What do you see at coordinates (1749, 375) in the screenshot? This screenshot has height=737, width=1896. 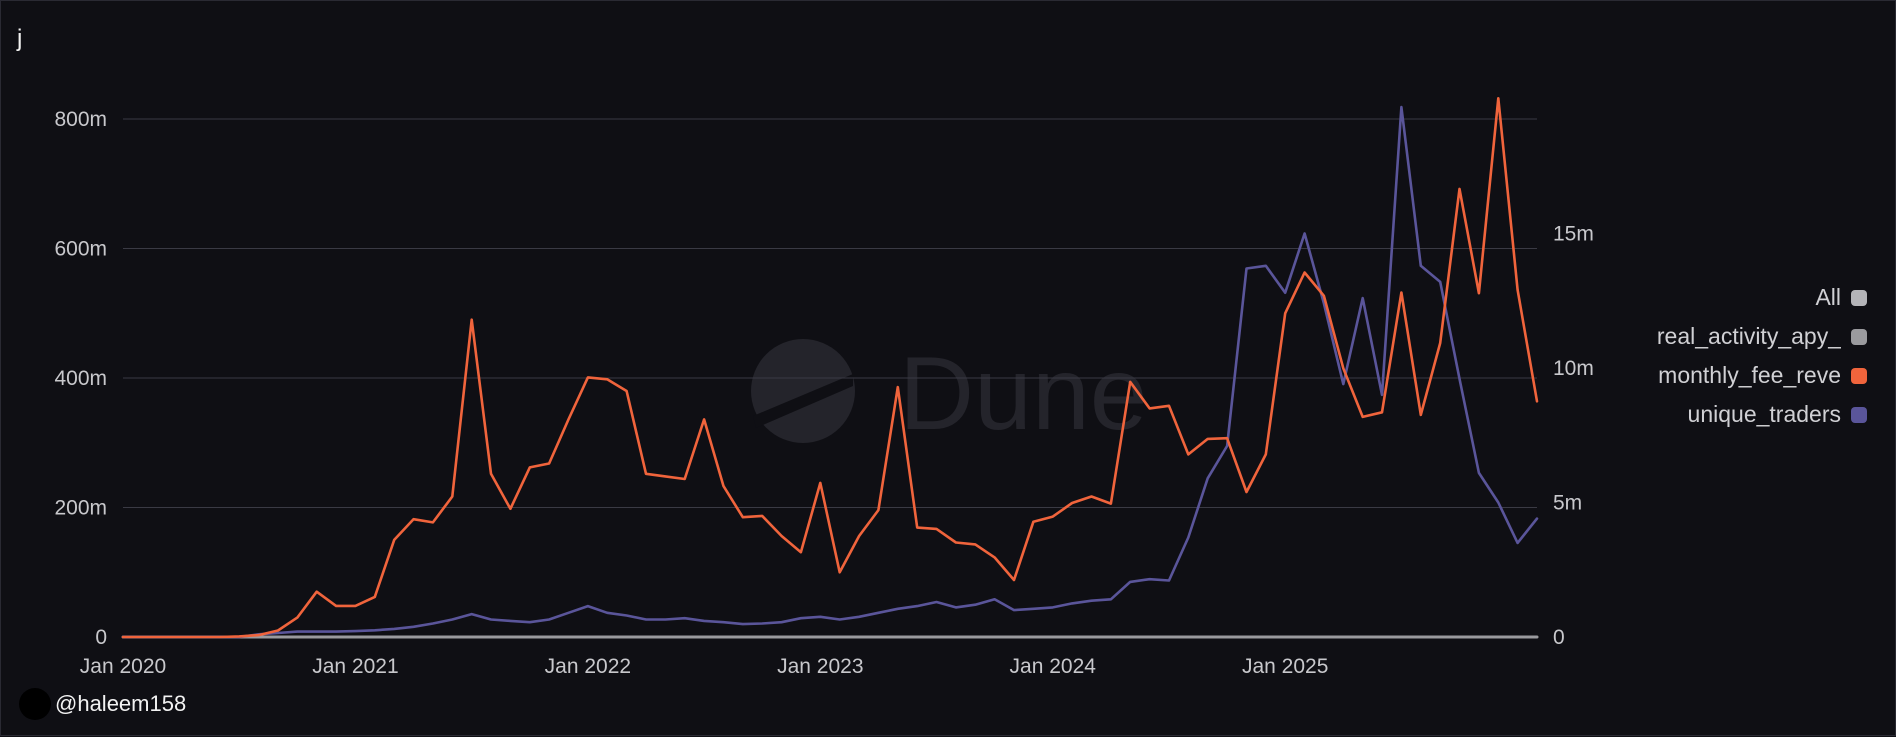 I see `legend-label: monthly_fee_reve` at bounding box center [1749, 375].